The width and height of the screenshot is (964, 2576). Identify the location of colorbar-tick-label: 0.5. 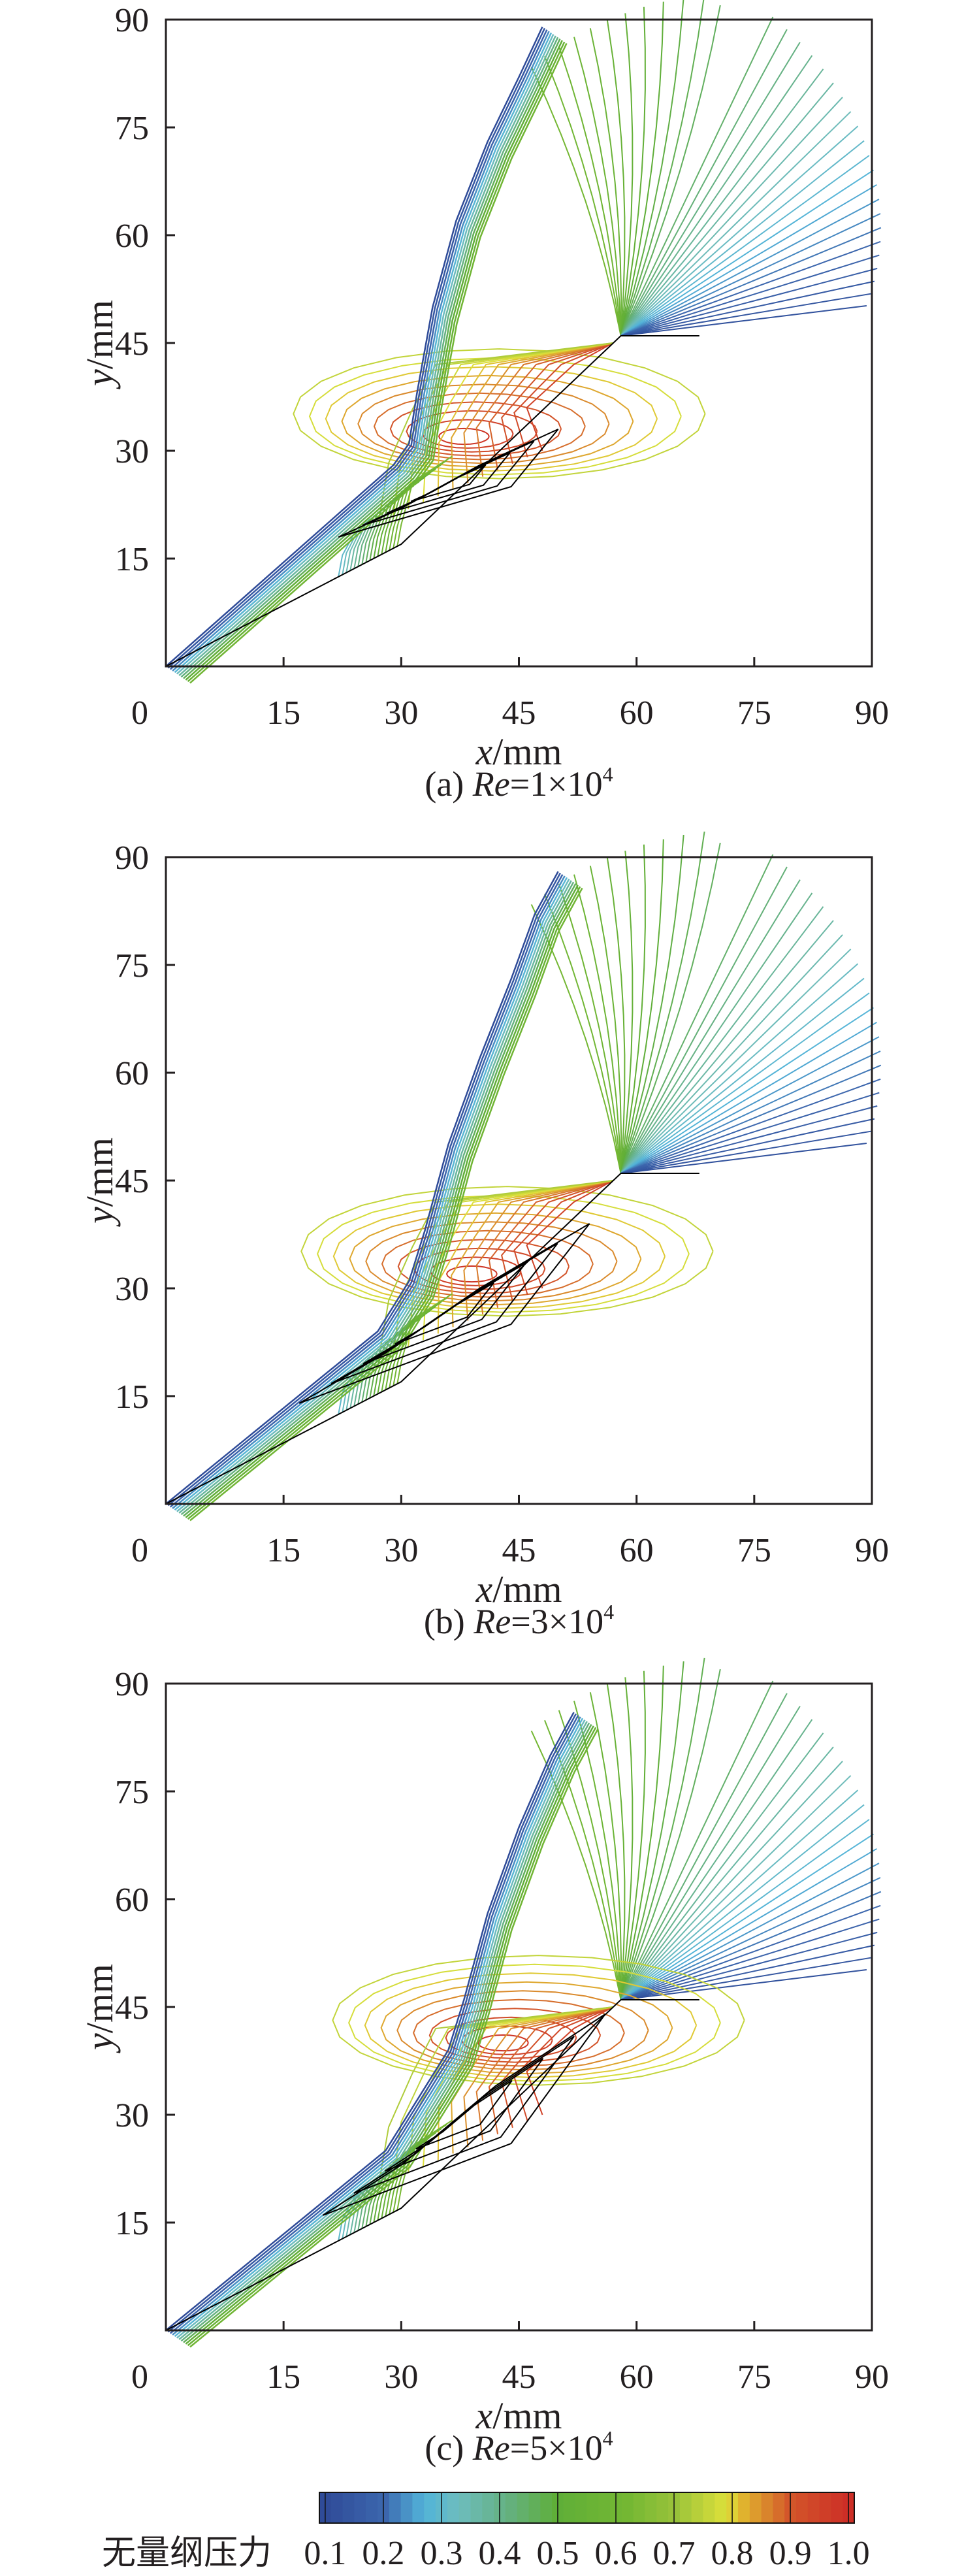
(557, 2553).